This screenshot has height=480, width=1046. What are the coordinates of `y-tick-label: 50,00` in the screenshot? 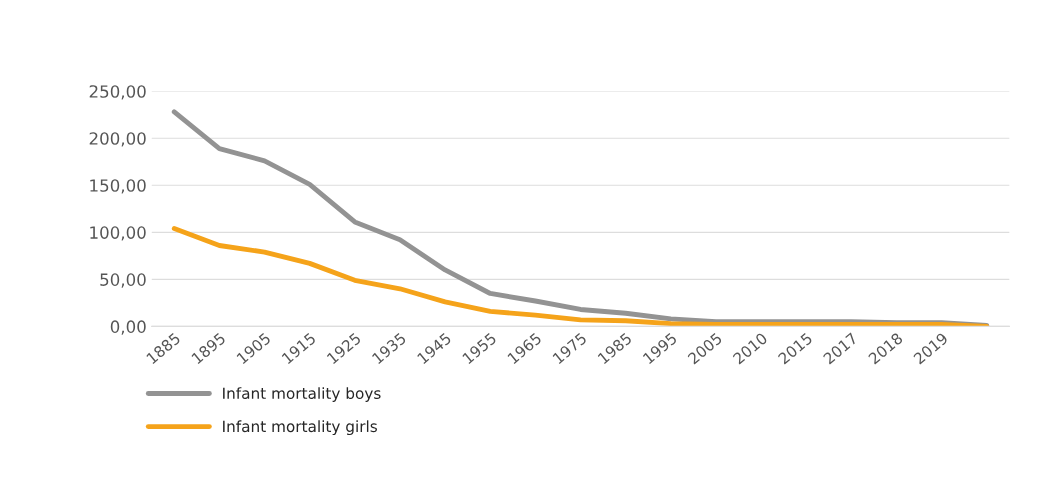 It's located at (123, 280).